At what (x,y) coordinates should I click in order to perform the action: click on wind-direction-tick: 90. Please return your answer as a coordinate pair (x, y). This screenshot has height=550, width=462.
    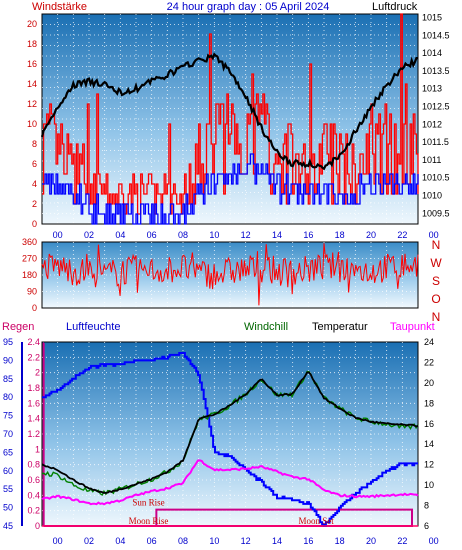
    Looking at the image, I should click on (32, 292).